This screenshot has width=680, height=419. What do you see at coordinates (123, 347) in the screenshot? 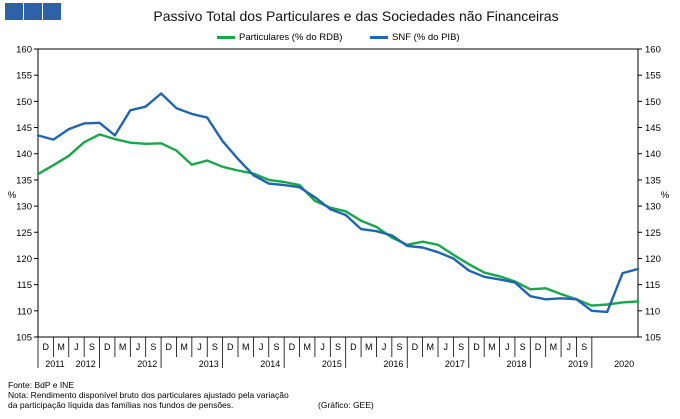
I see `x-quarter-label-5: M` at bounding box center [123, 347].